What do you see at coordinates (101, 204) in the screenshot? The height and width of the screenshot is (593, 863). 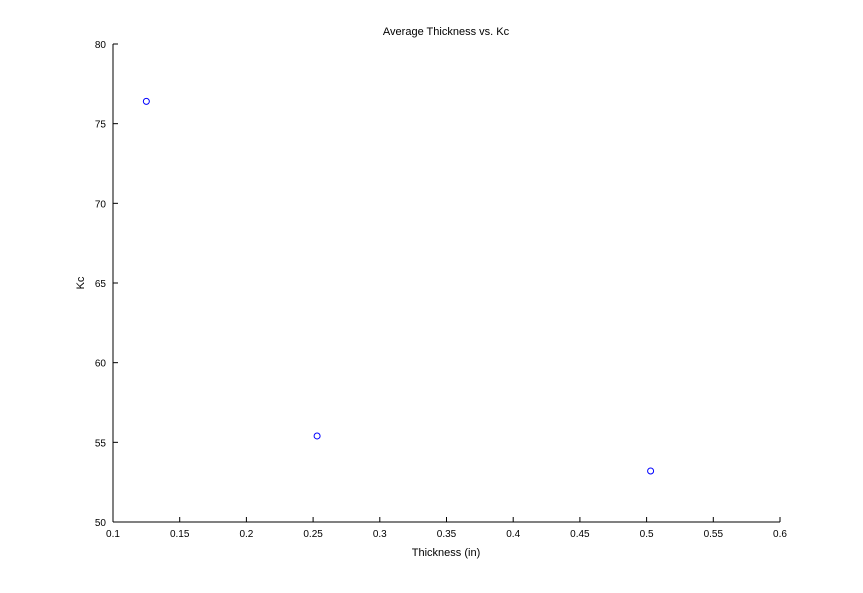 I see `y-tick-label: 70` at bounding box center [101, 204].